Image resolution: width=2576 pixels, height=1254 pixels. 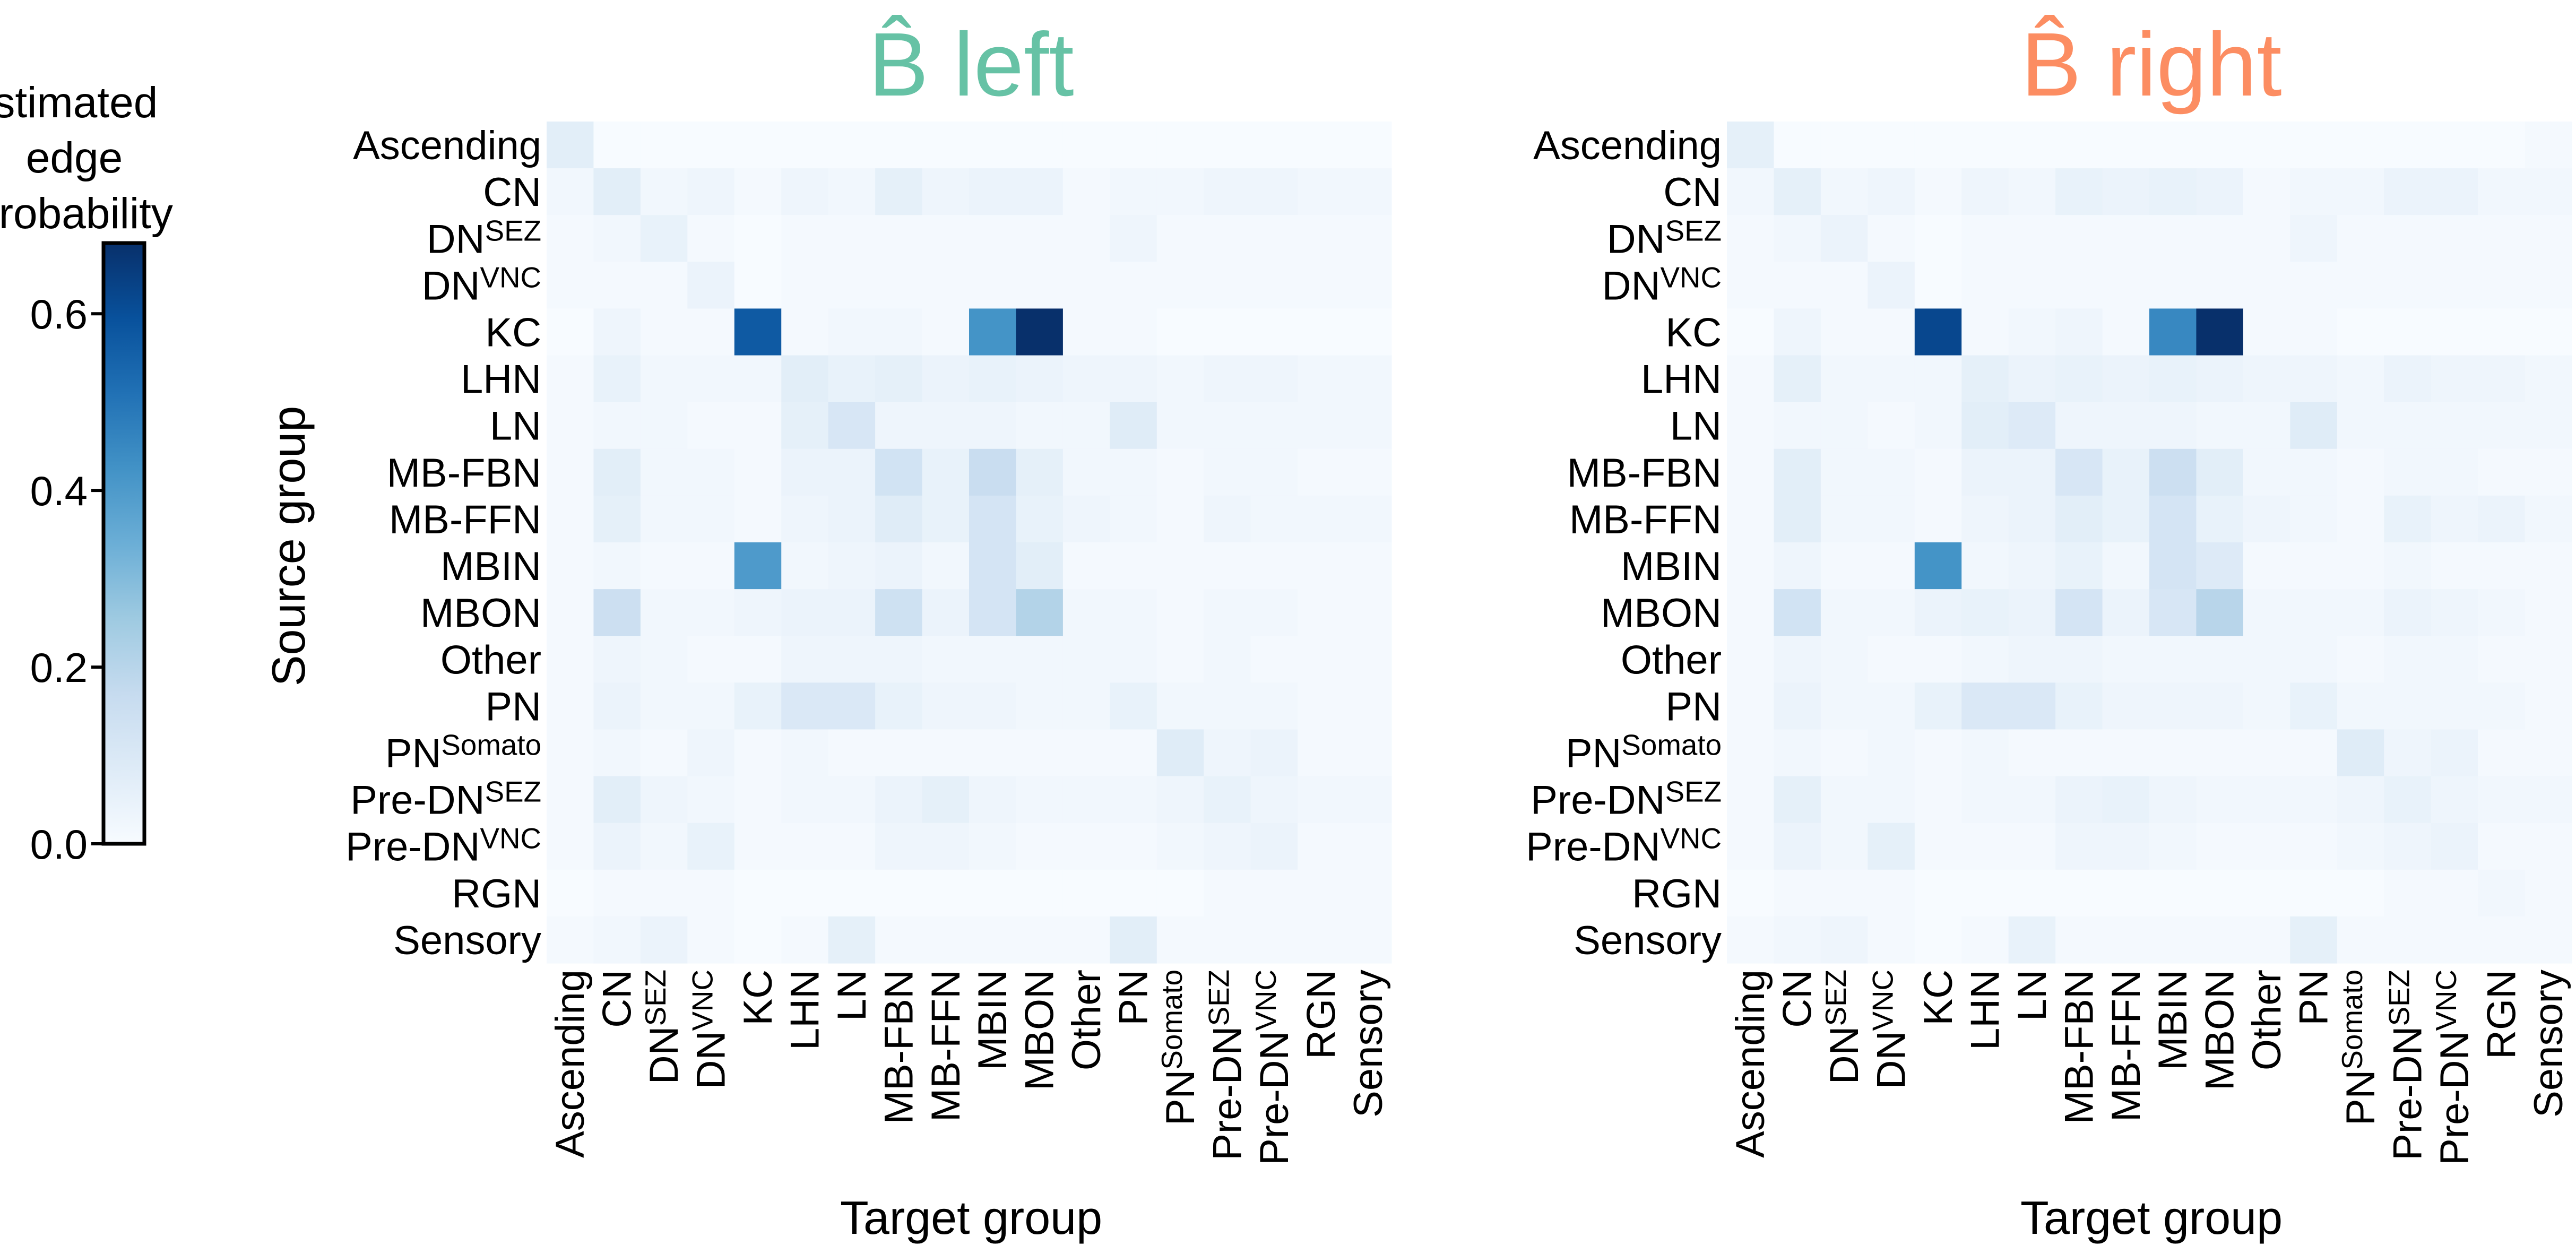 I want to click on heatmap-left-cell-rgn-pn-somato, so click(x=1180, y=893).